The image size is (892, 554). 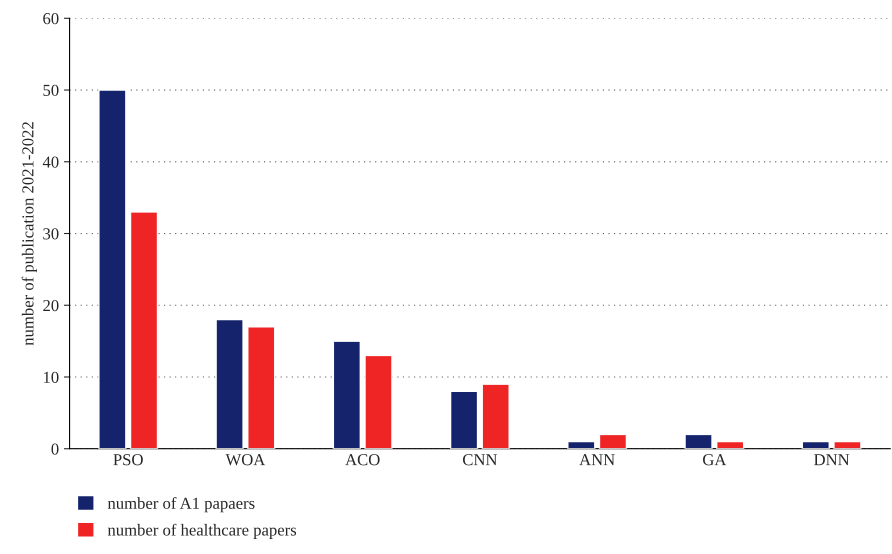 I want to click on y-tick-label: 30, so click(x=51, y=234).